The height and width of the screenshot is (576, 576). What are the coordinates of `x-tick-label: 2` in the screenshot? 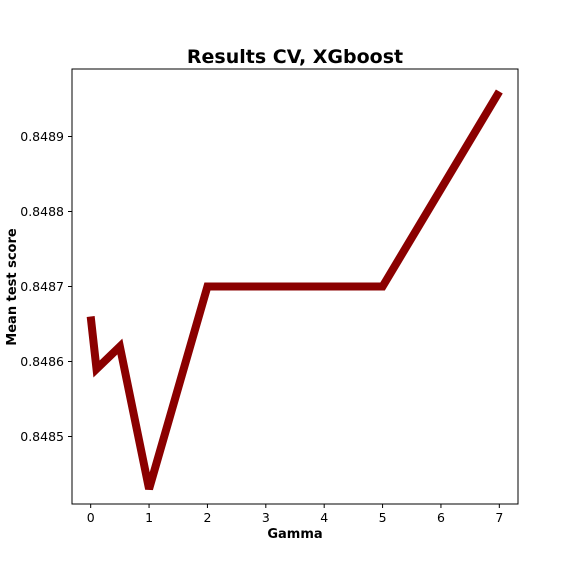 It's located at (207, 517).